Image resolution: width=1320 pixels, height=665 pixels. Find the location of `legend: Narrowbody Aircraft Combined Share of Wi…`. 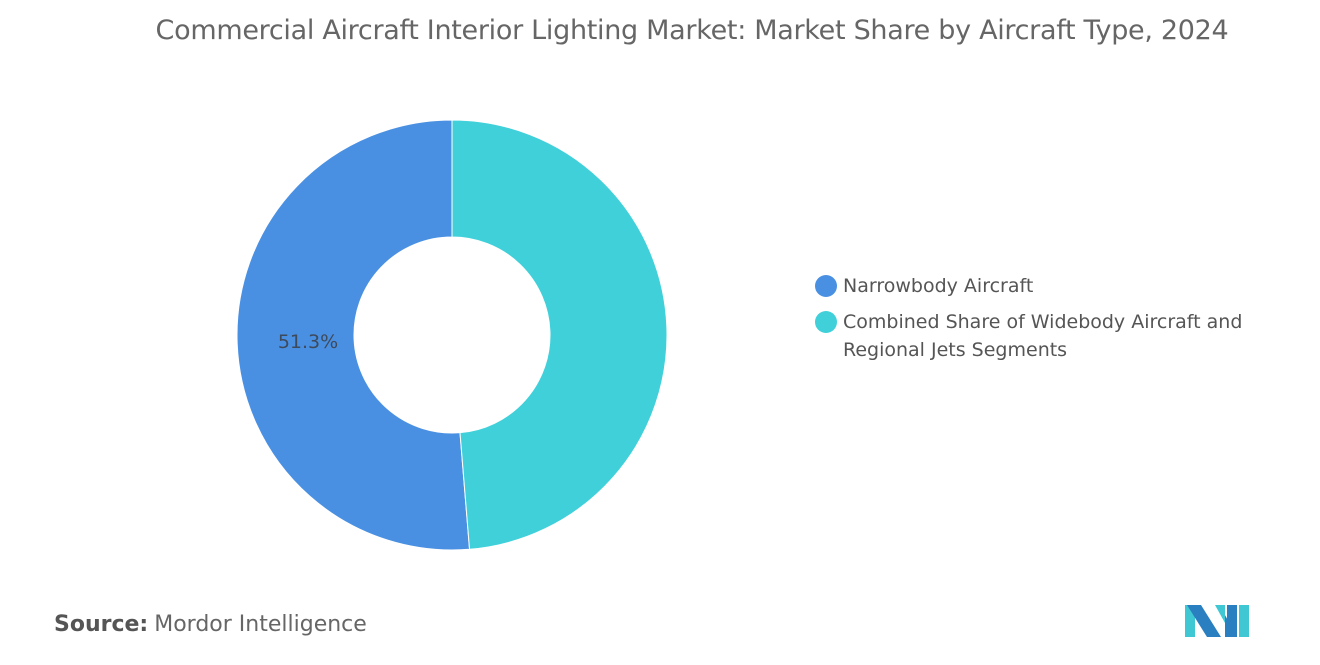

legend: Narrowbody Aircraft Combined Share of Wi… is located at coordinates (1049, 322).